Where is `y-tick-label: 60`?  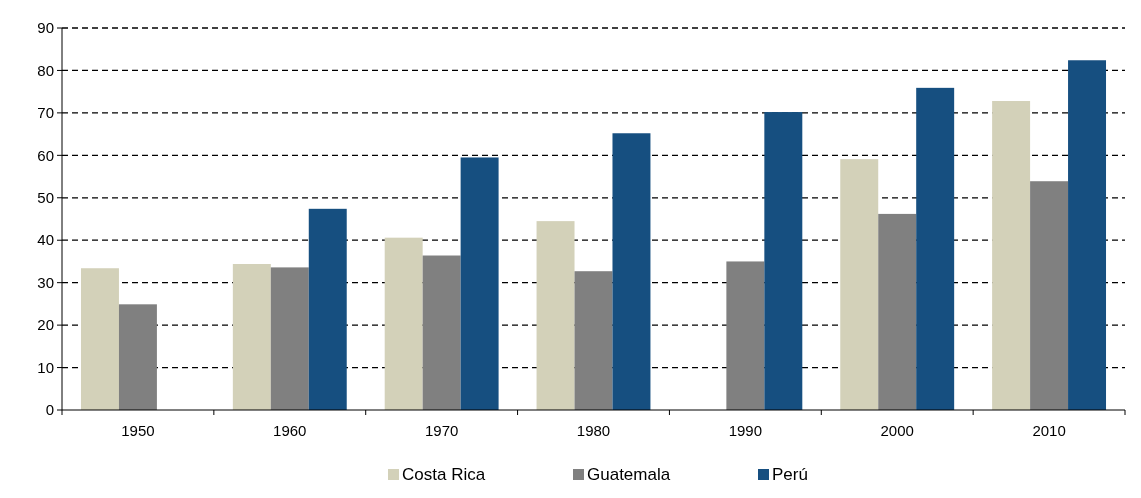 y-tick-label: 60 is located at coordinates (45, 155).